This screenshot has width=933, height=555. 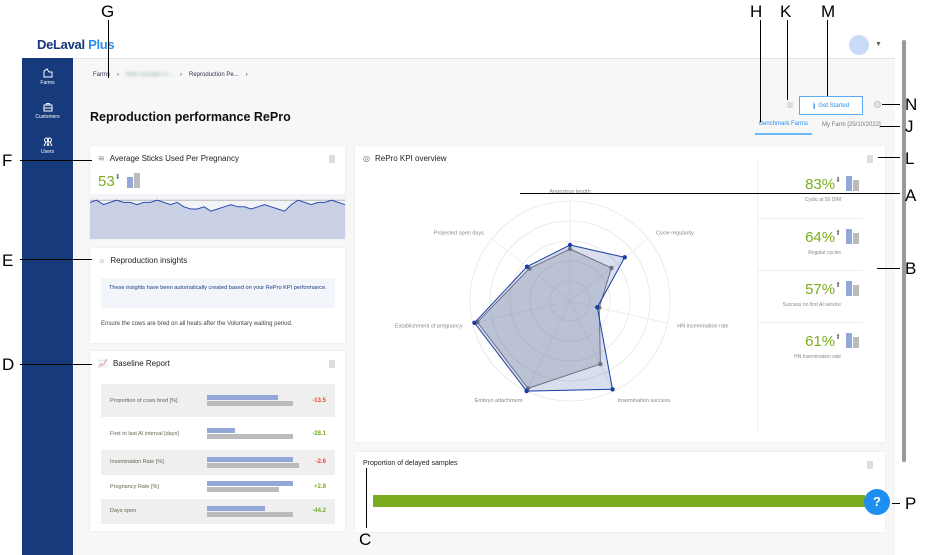 I want to click on kpi-overview-title: RePro KPI overview, so click(x=410, y=158).